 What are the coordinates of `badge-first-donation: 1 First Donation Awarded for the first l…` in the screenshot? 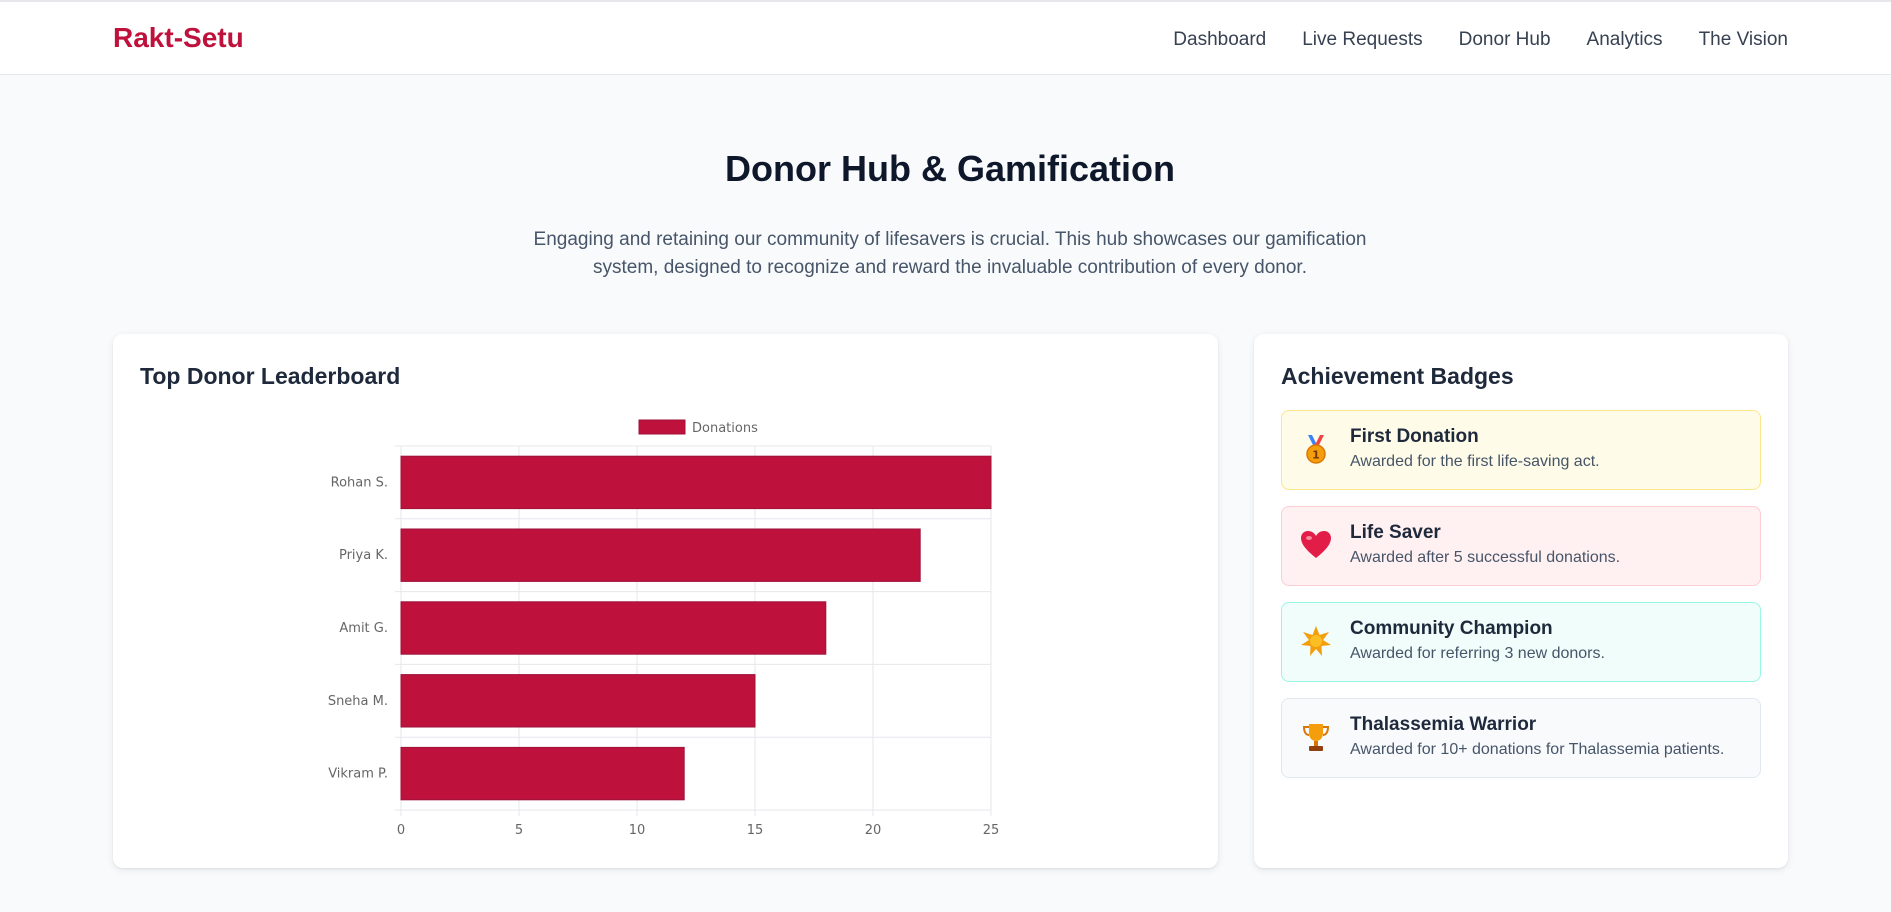 It's located at (1521, 450).